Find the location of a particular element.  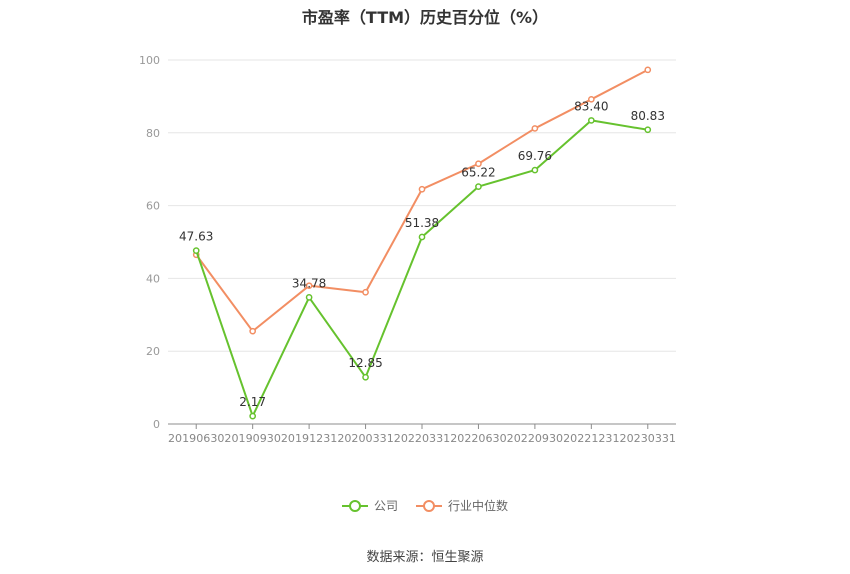

data-label-0: 47.63 is located at coordinates (196, 237).